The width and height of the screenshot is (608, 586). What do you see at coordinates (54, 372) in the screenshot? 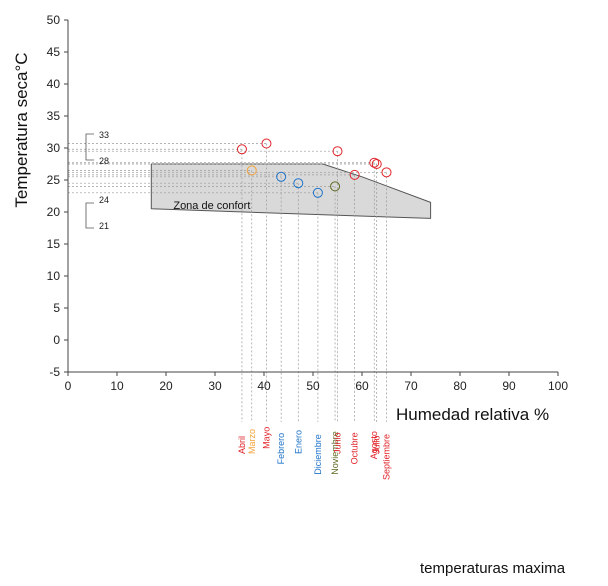
I see `y-tick-label: -5` at bounding box center [54, 372].